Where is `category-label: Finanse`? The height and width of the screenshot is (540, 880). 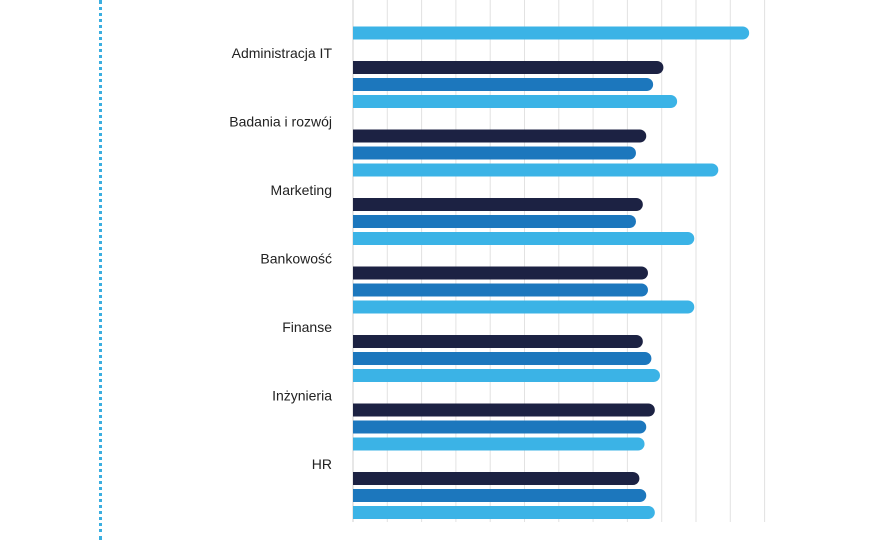
category-label: Finanse is located at coordinates (307, 327).